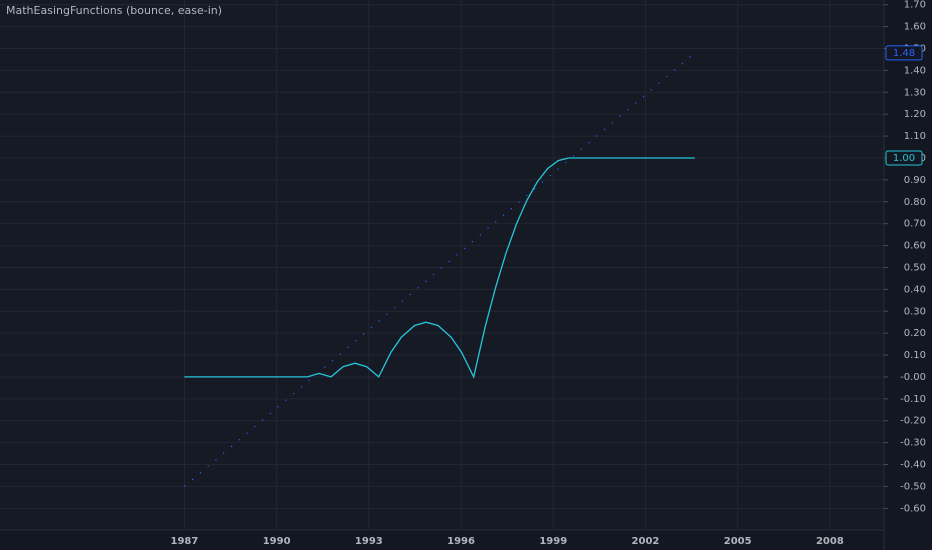  Describe the element at coordinates (114, 10) in the screenshot. I see `indicator-title: MathEasingFunctions (bounce, ease-in)` at that location.